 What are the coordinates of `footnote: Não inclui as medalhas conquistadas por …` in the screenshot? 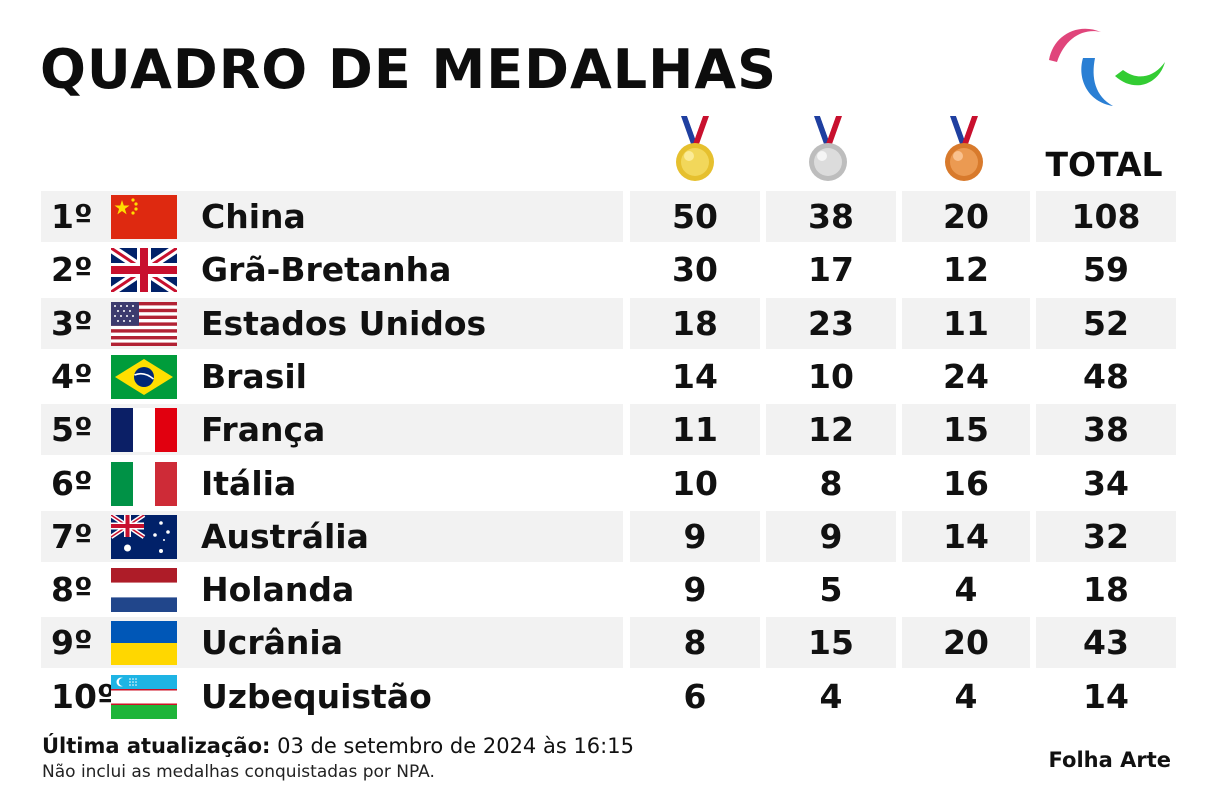 It's located at (238, 772).